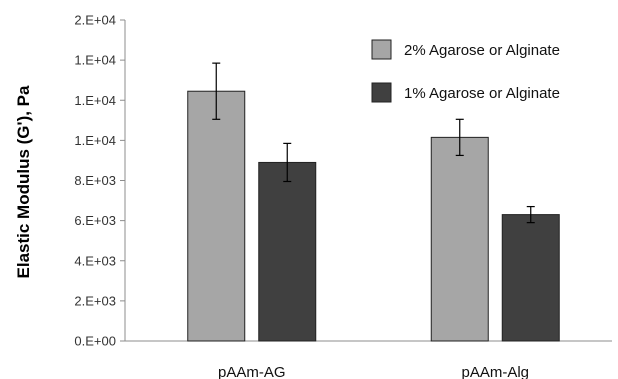  I want to click on bar-one-percent-pAAm-AG, so click(287, 251).